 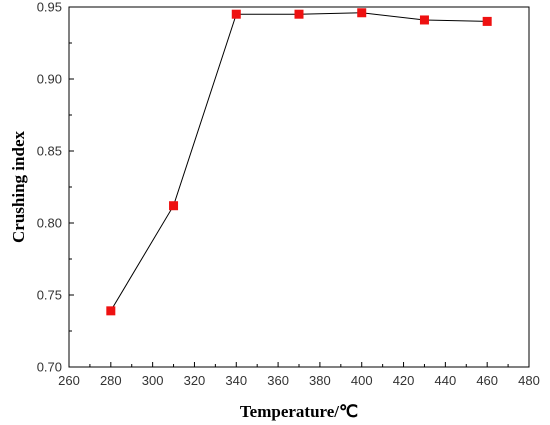 What do you see at coordinates (446, 380) in the screenshot?
I see `x-tick-label: 440` at bounding box center [446, 380].